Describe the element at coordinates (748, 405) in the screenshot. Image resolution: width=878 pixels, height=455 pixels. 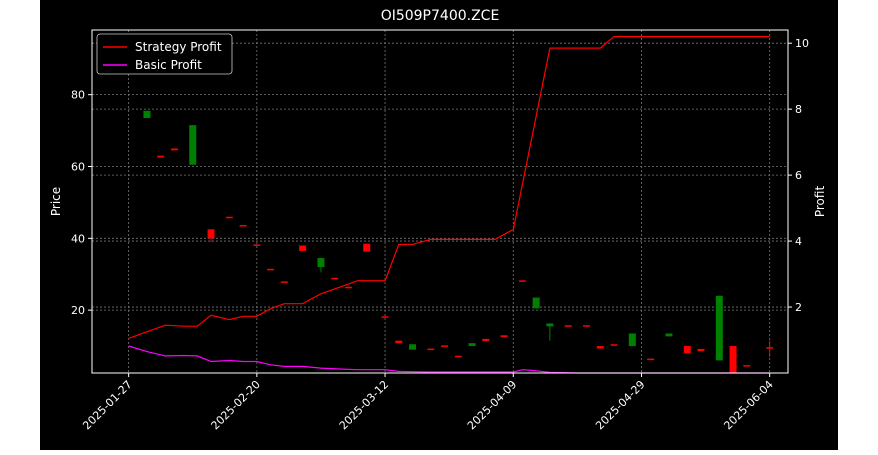
I see `x-tick-label: 2025-06-04` at that location.